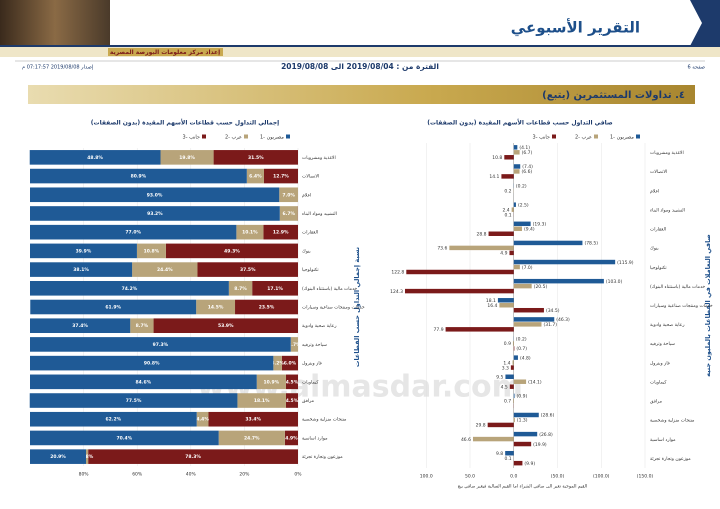 The width and height of the screenshot is (720, 509). Describe the element at coordinates (504, 387) in the screenshot. I see `data-label: 4.5` at that location.